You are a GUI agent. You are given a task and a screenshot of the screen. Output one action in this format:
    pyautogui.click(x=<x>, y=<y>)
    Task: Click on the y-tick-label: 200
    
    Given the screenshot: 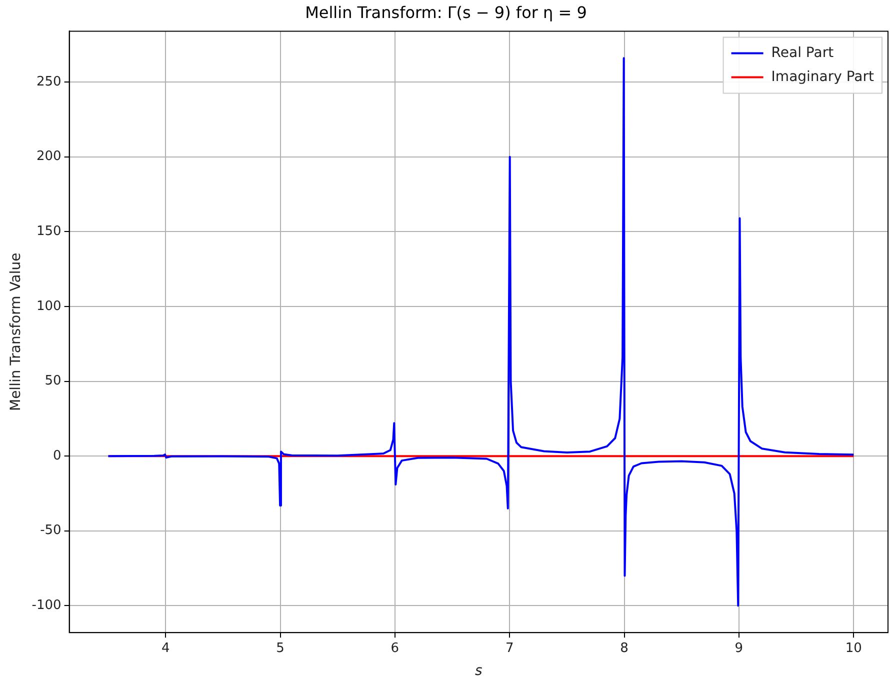 What is the action you would take?
    pyautogui.click(x=49, y=156)
    